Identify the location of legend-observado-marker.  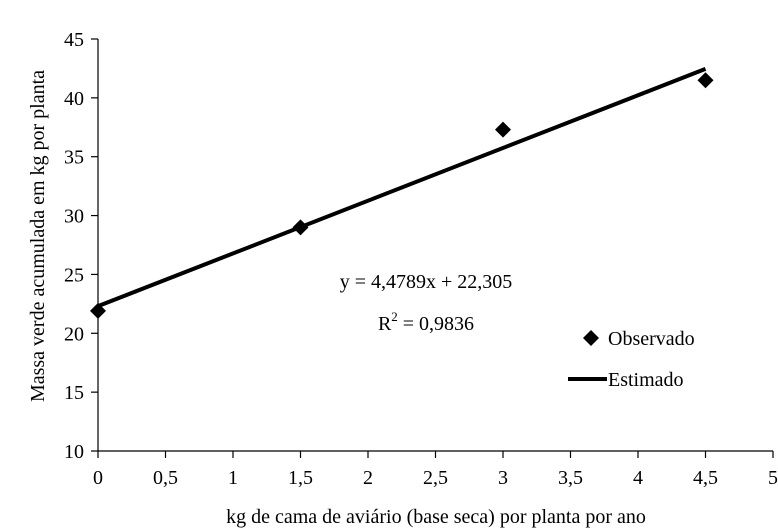
(591, 338).